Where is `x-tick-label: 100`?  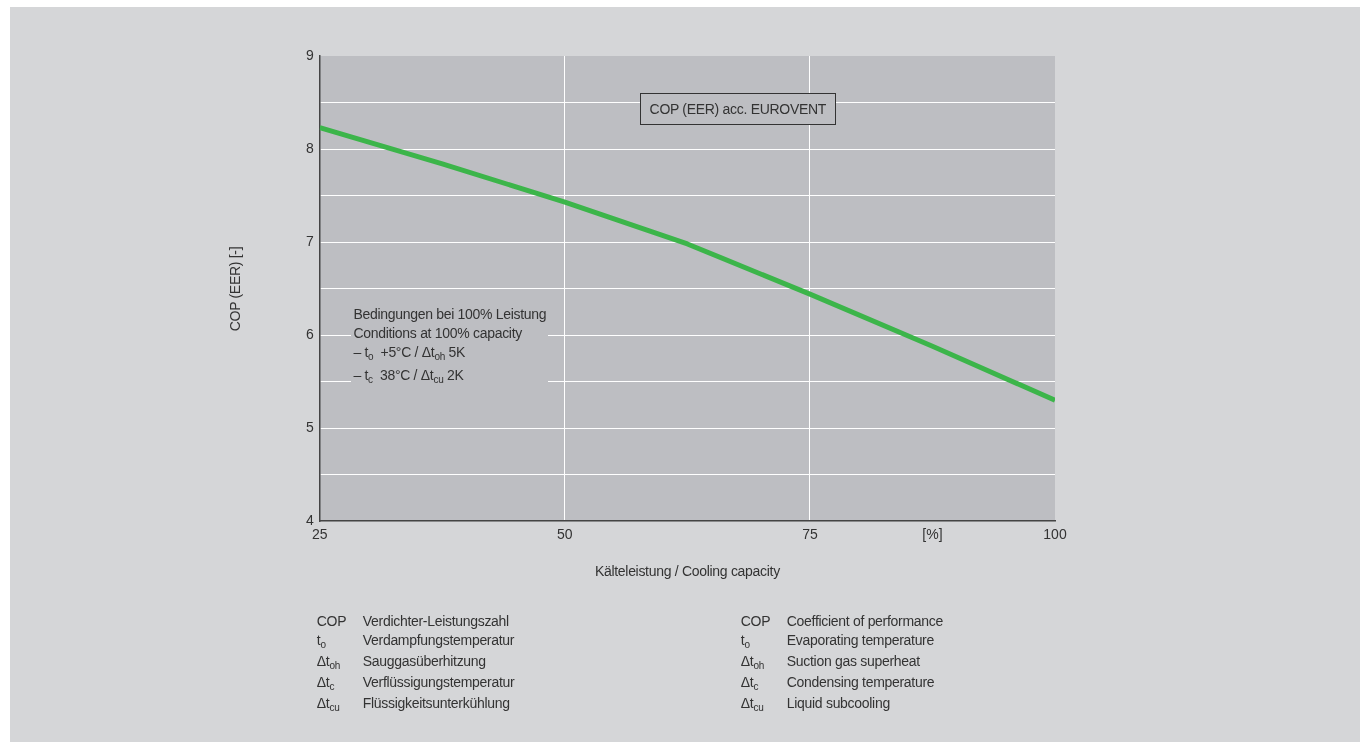 x-tick-label: 100 is located at coordinates (1055, 534).